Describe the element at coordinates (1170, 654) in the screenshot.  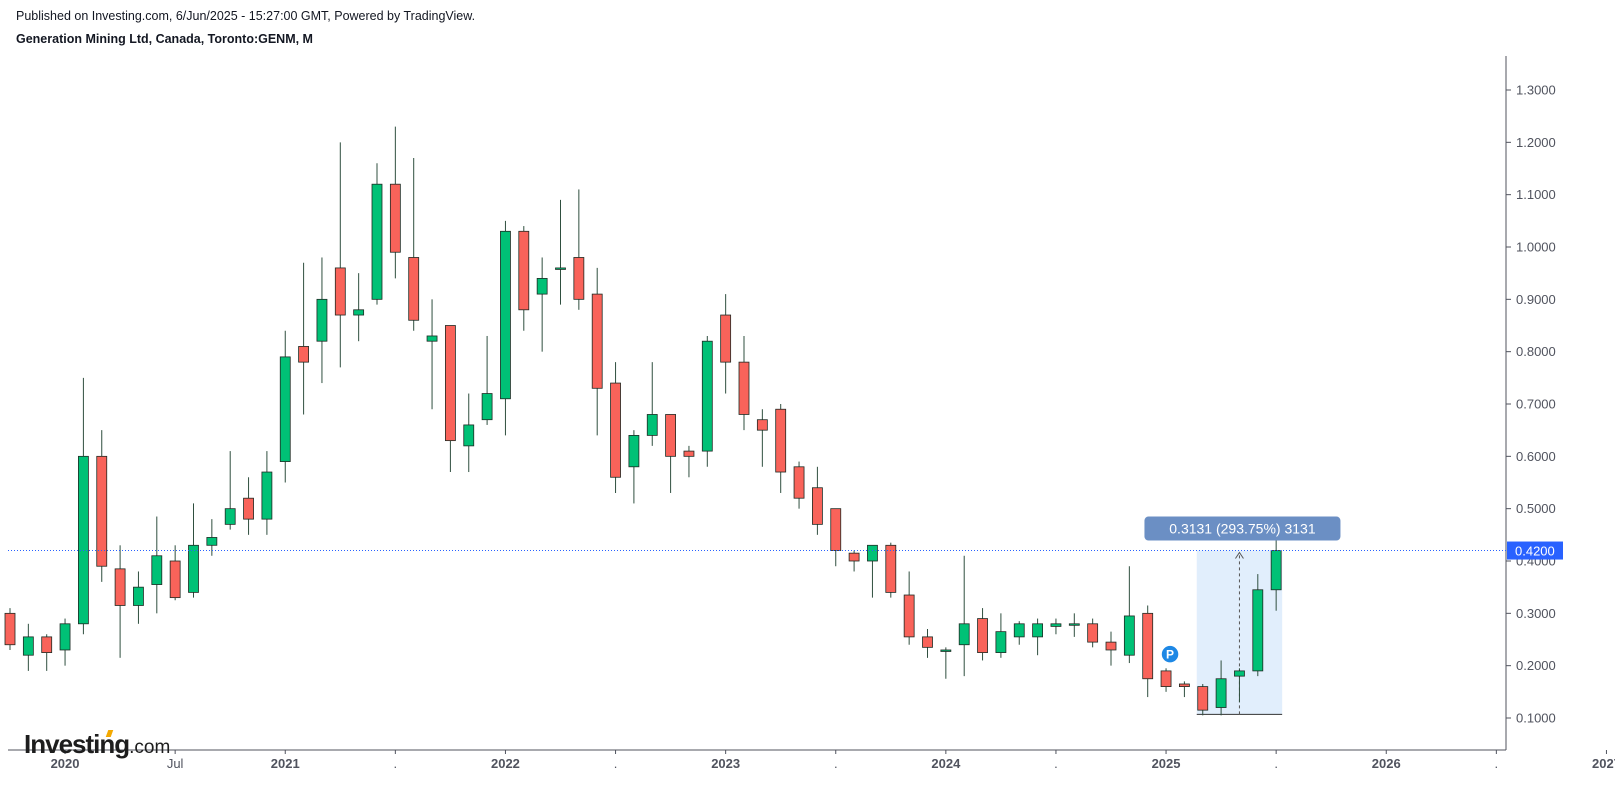
I see `event-marker-icon` at that location.